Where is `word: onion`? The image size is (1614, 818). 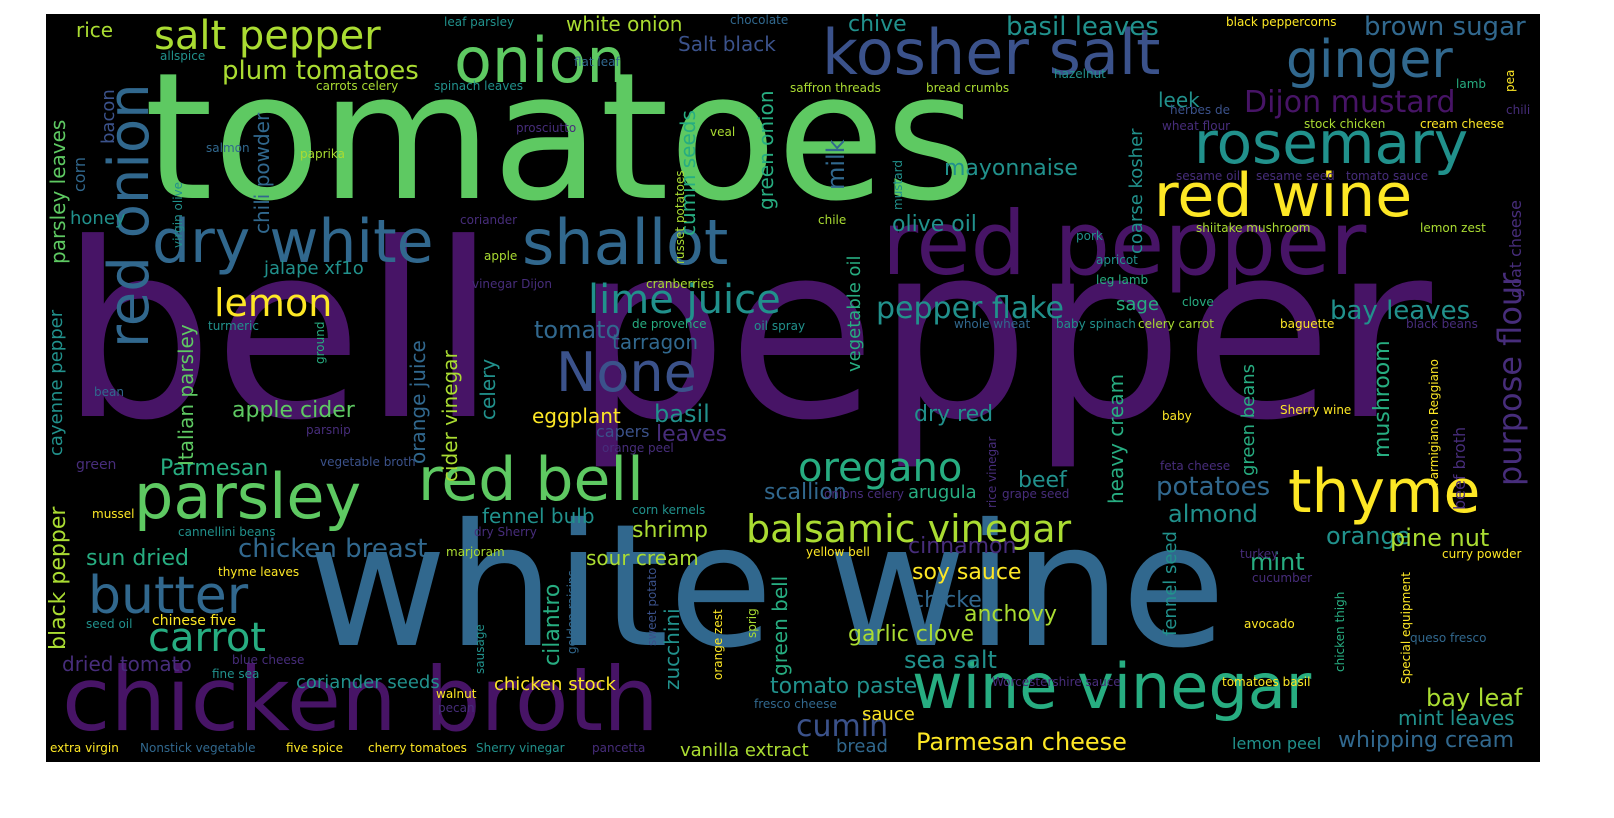 word: onion is located at coordinates (540, 60).